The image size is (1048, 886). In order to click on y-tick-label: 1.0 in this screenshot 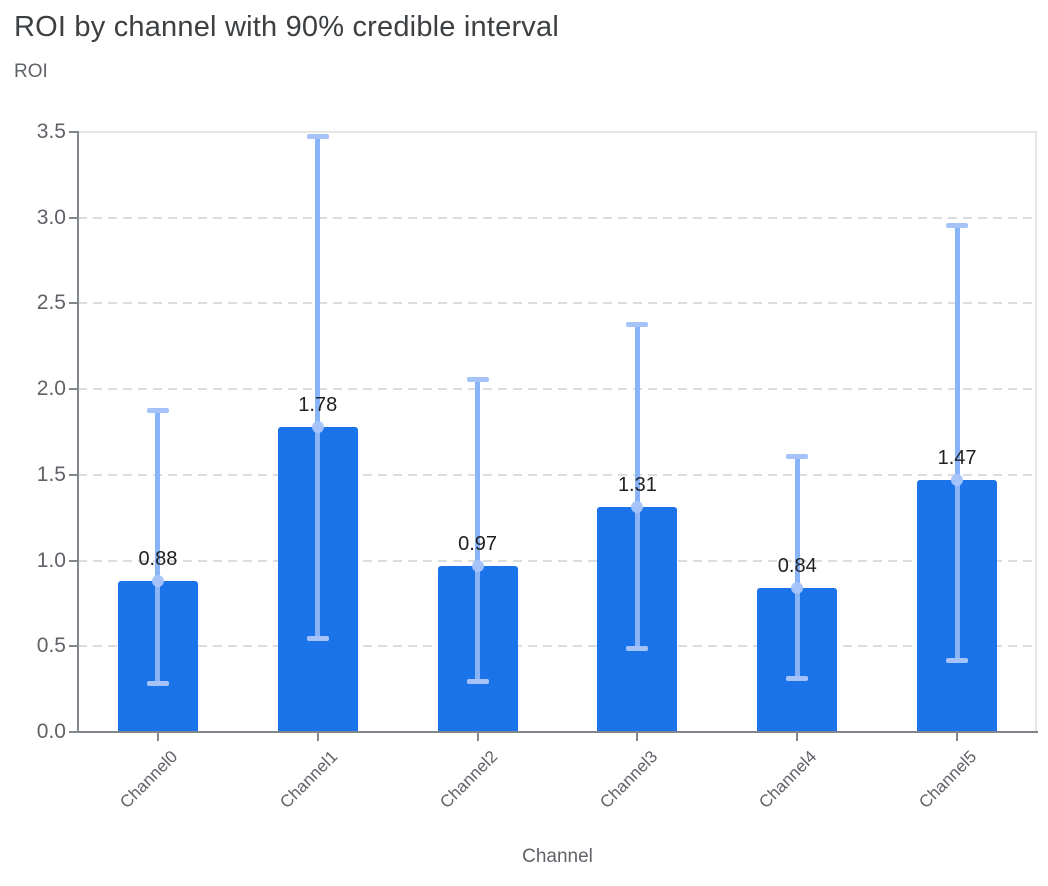, I will do `click(51, 560)`.